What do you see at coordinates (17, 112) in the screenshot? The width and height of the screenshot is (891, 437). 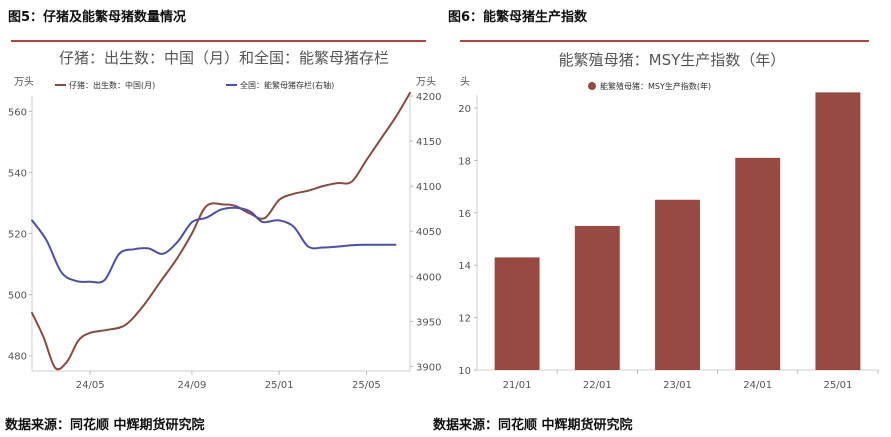 I see `left-y-tick-label: 560` at bounding box center [17, 112].